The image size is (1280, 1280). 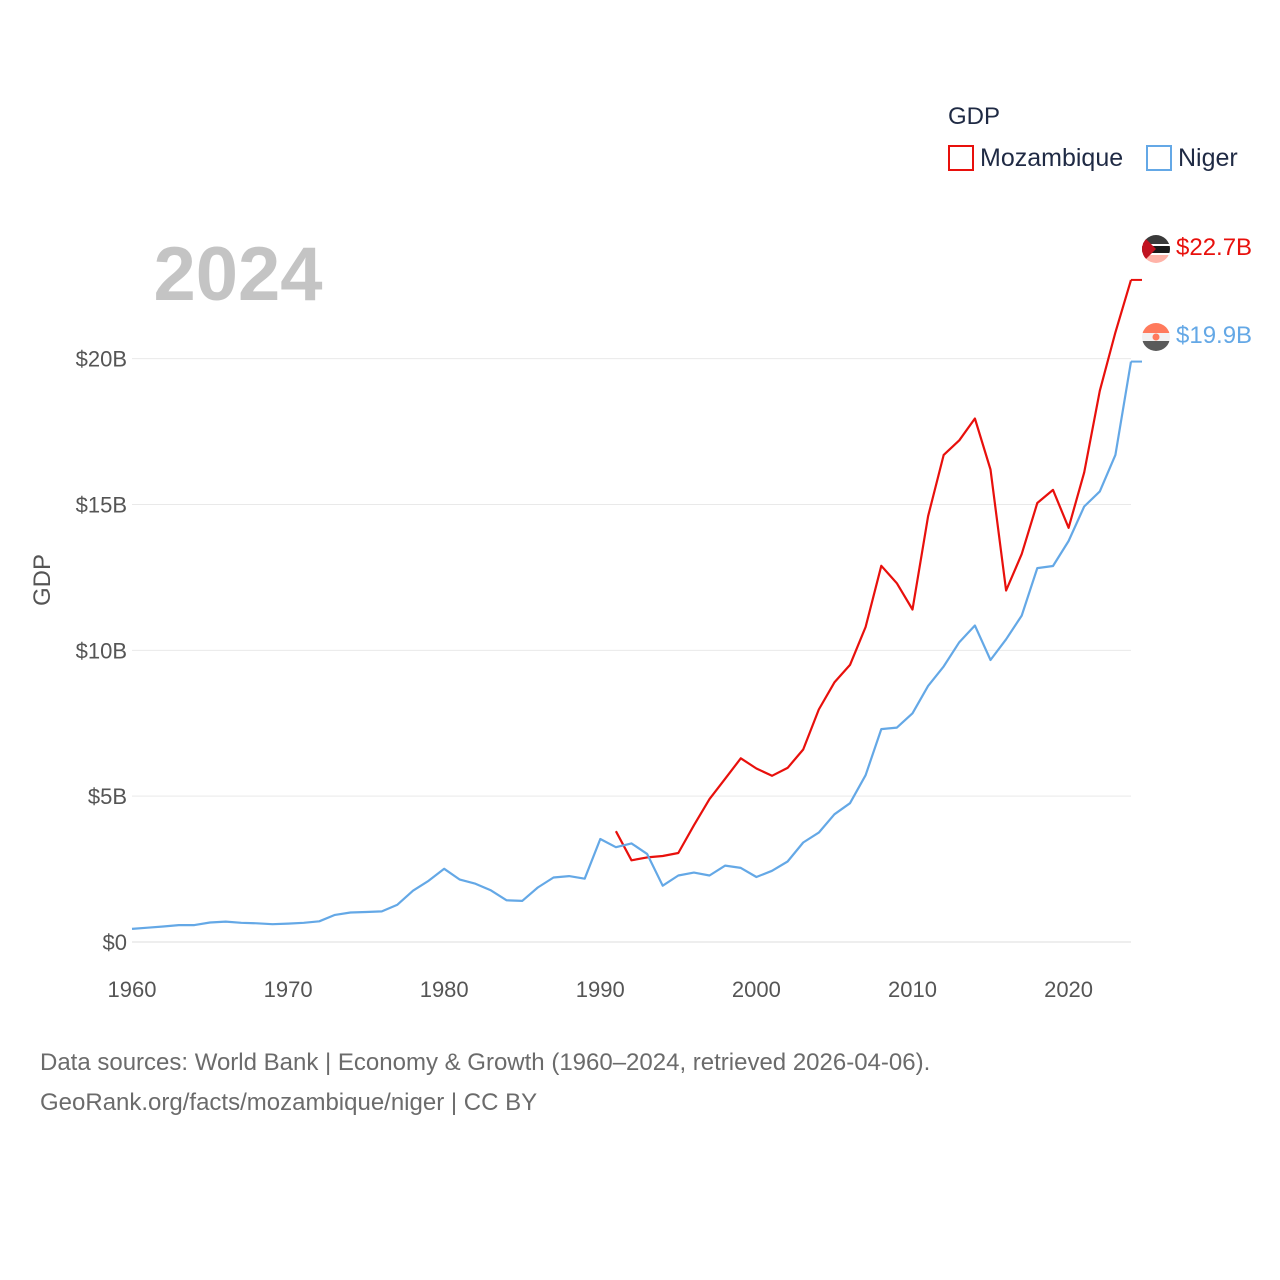 I want to click on mozambique-flag-icon, so click(x=1156, y=249).